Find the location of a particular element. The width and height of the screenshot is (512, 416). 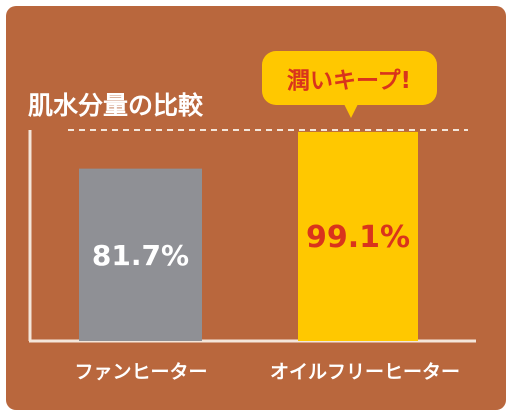

callout-box is located at coordinates (349, 78).